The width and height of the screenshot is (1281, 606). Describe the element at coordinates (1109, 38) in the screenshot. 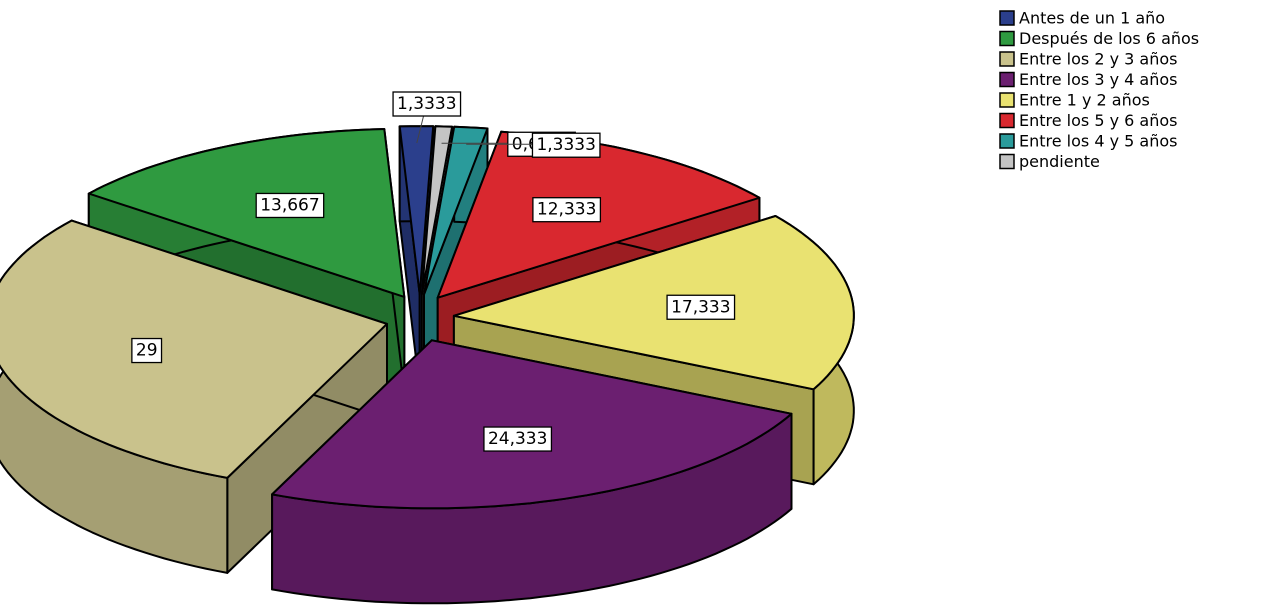

I see `legend-label: Después de los 6 años` at that location.